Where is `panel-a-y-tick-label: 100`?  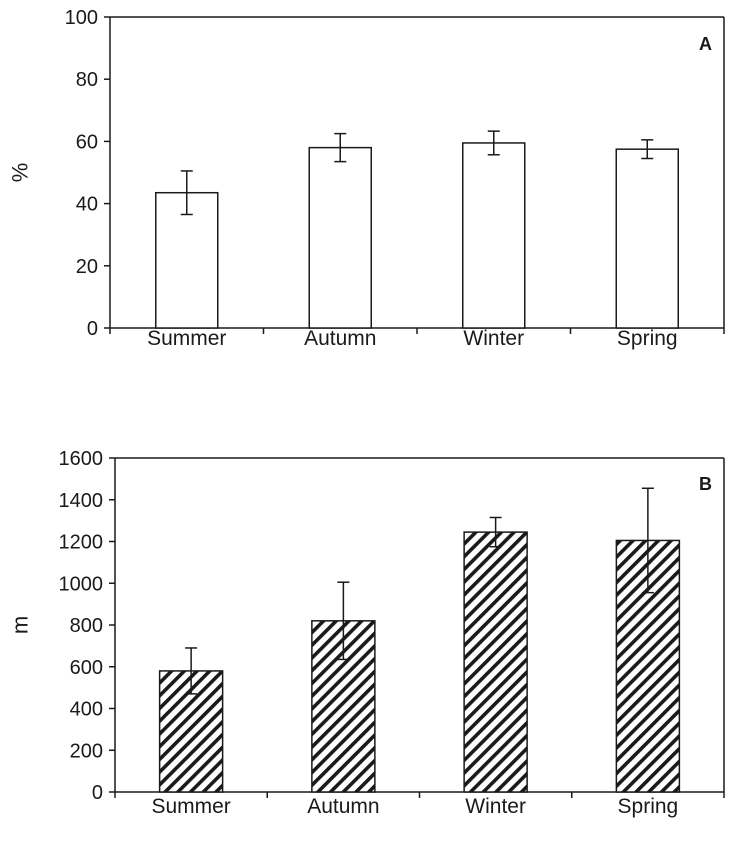 panel-a-y-tick-label: 100 is located at coordinates (81, 18).